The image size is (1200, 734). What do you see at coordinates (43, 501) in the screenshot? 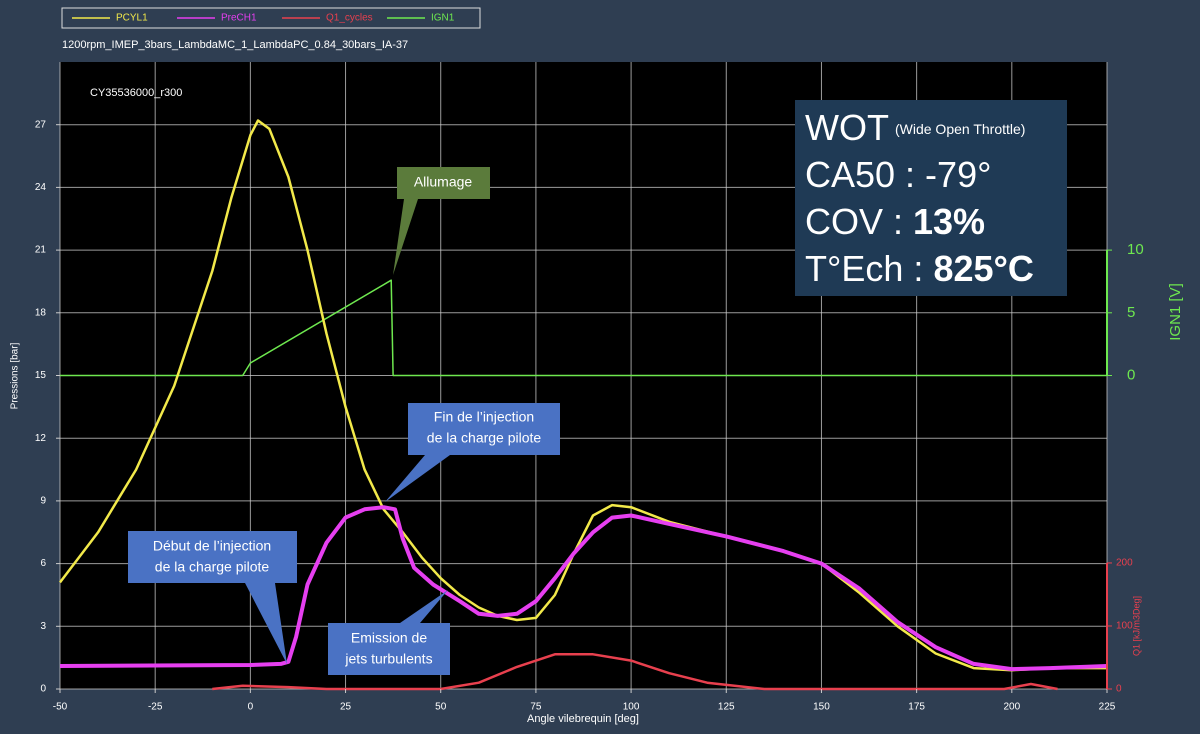
I see `y-tick-label: 9` at bounding box center [43, 501].